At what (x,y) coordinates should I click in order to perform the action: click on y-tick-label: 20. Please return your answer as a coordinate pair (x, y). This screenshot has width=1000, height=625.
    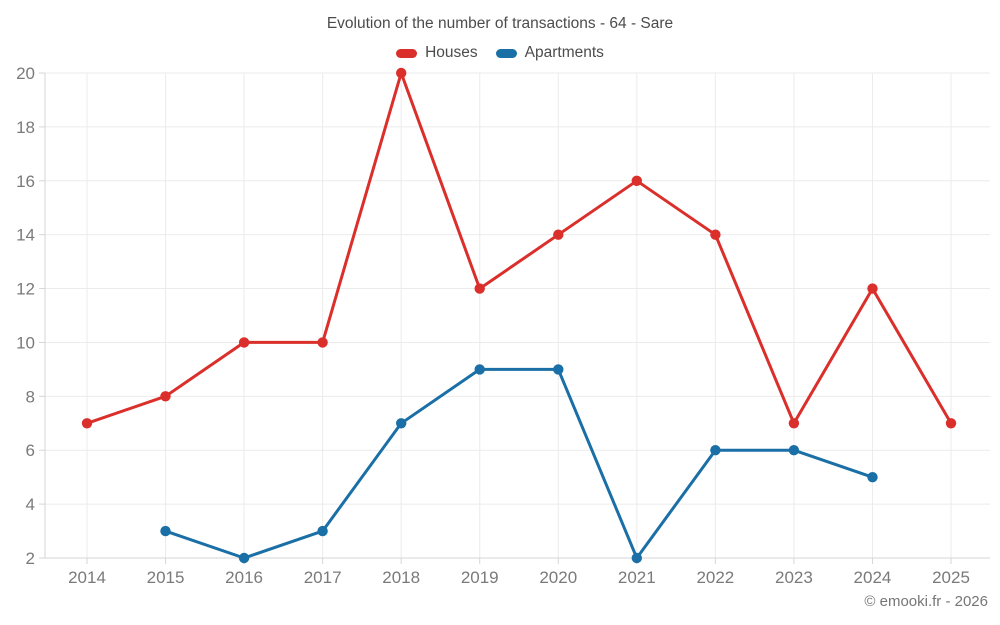
    Looking at the image, I should click on (25, 73).